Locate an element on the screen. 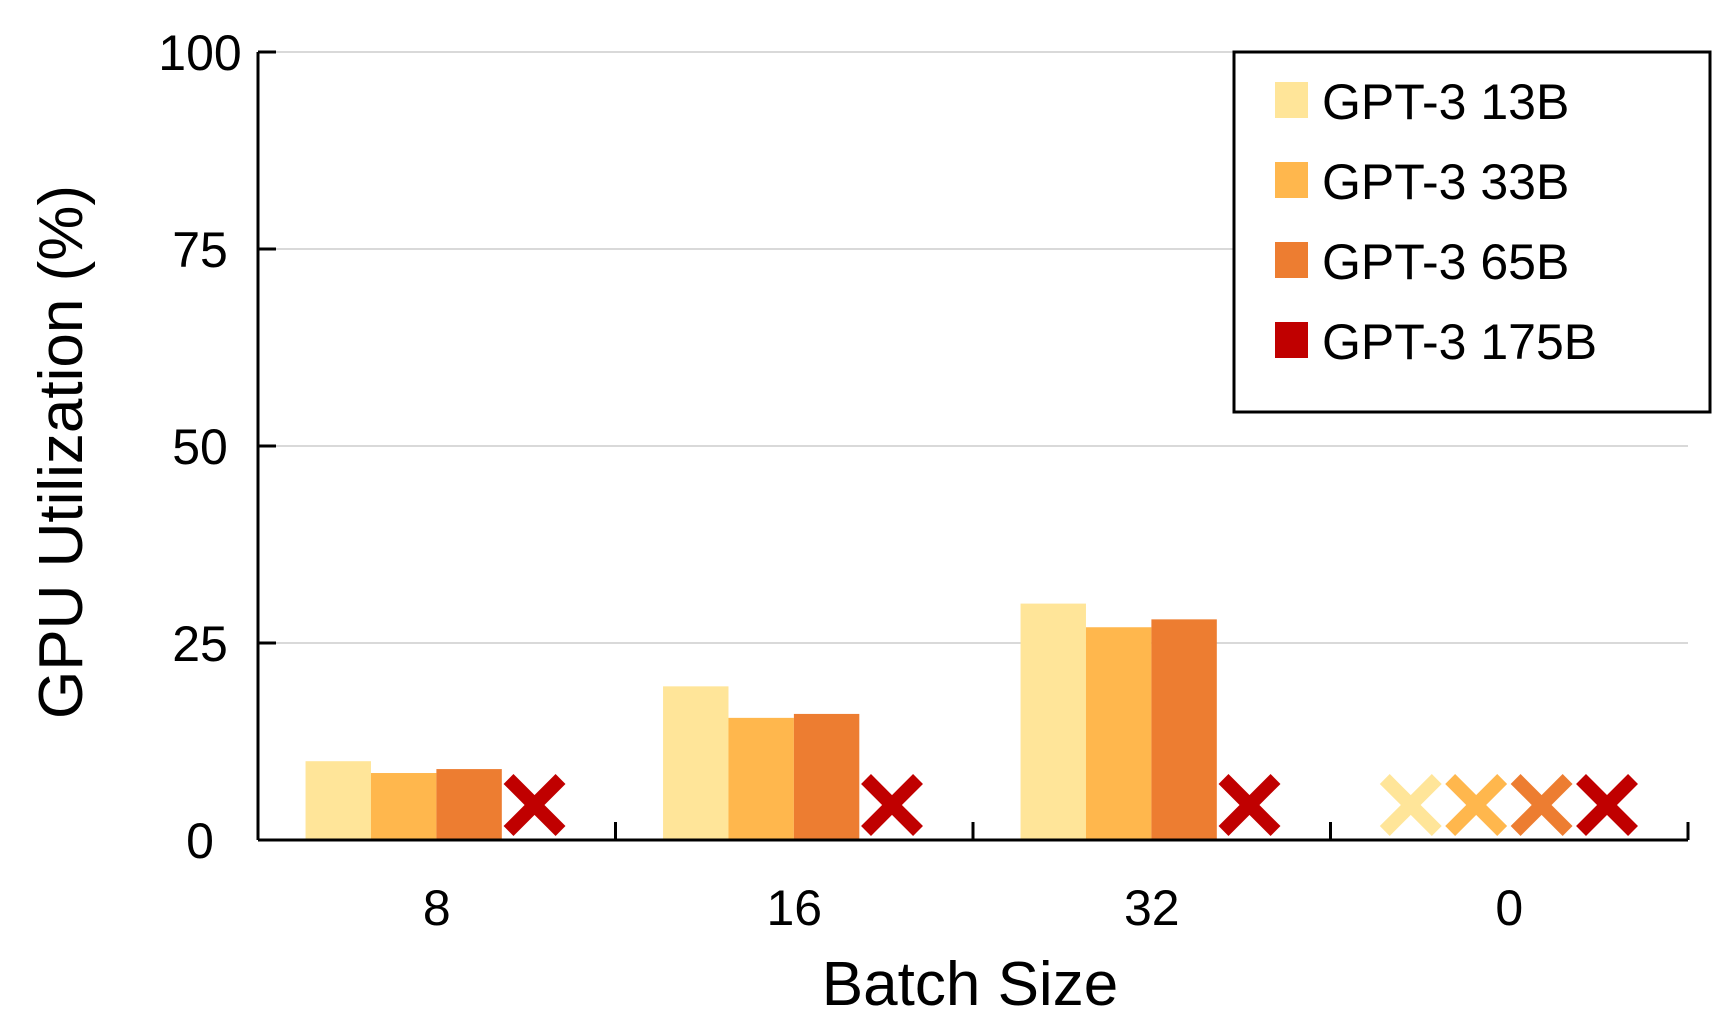  legend: GPT-3 13B GPT-3 33B GPT-3 65B GPT-3 175B is located at coordinates (1472, 232).